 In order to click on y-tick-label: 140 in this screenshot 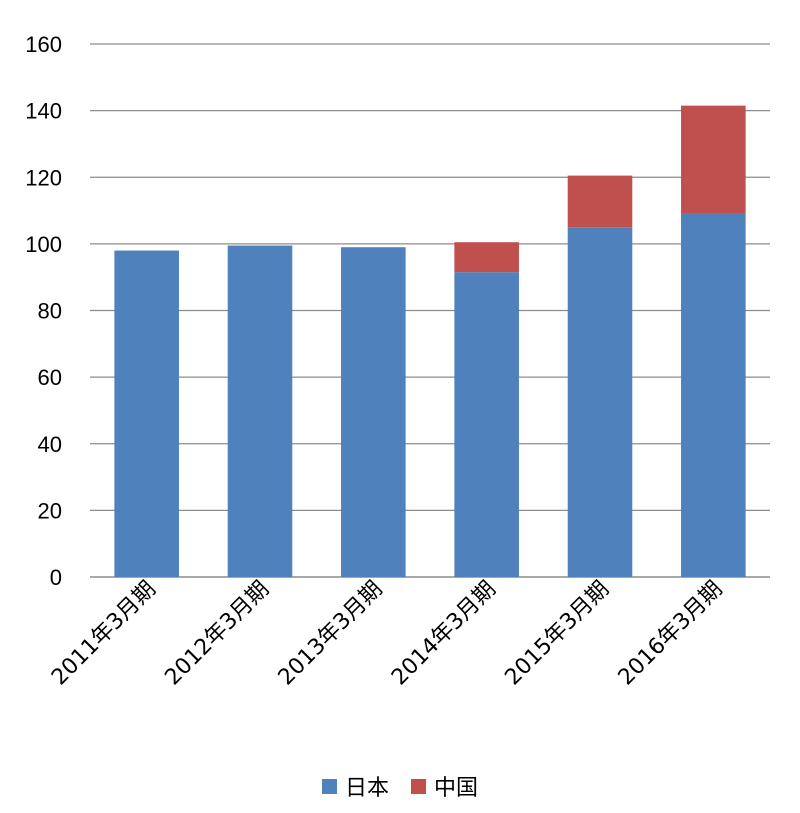, I will do `click(43, 111)`.